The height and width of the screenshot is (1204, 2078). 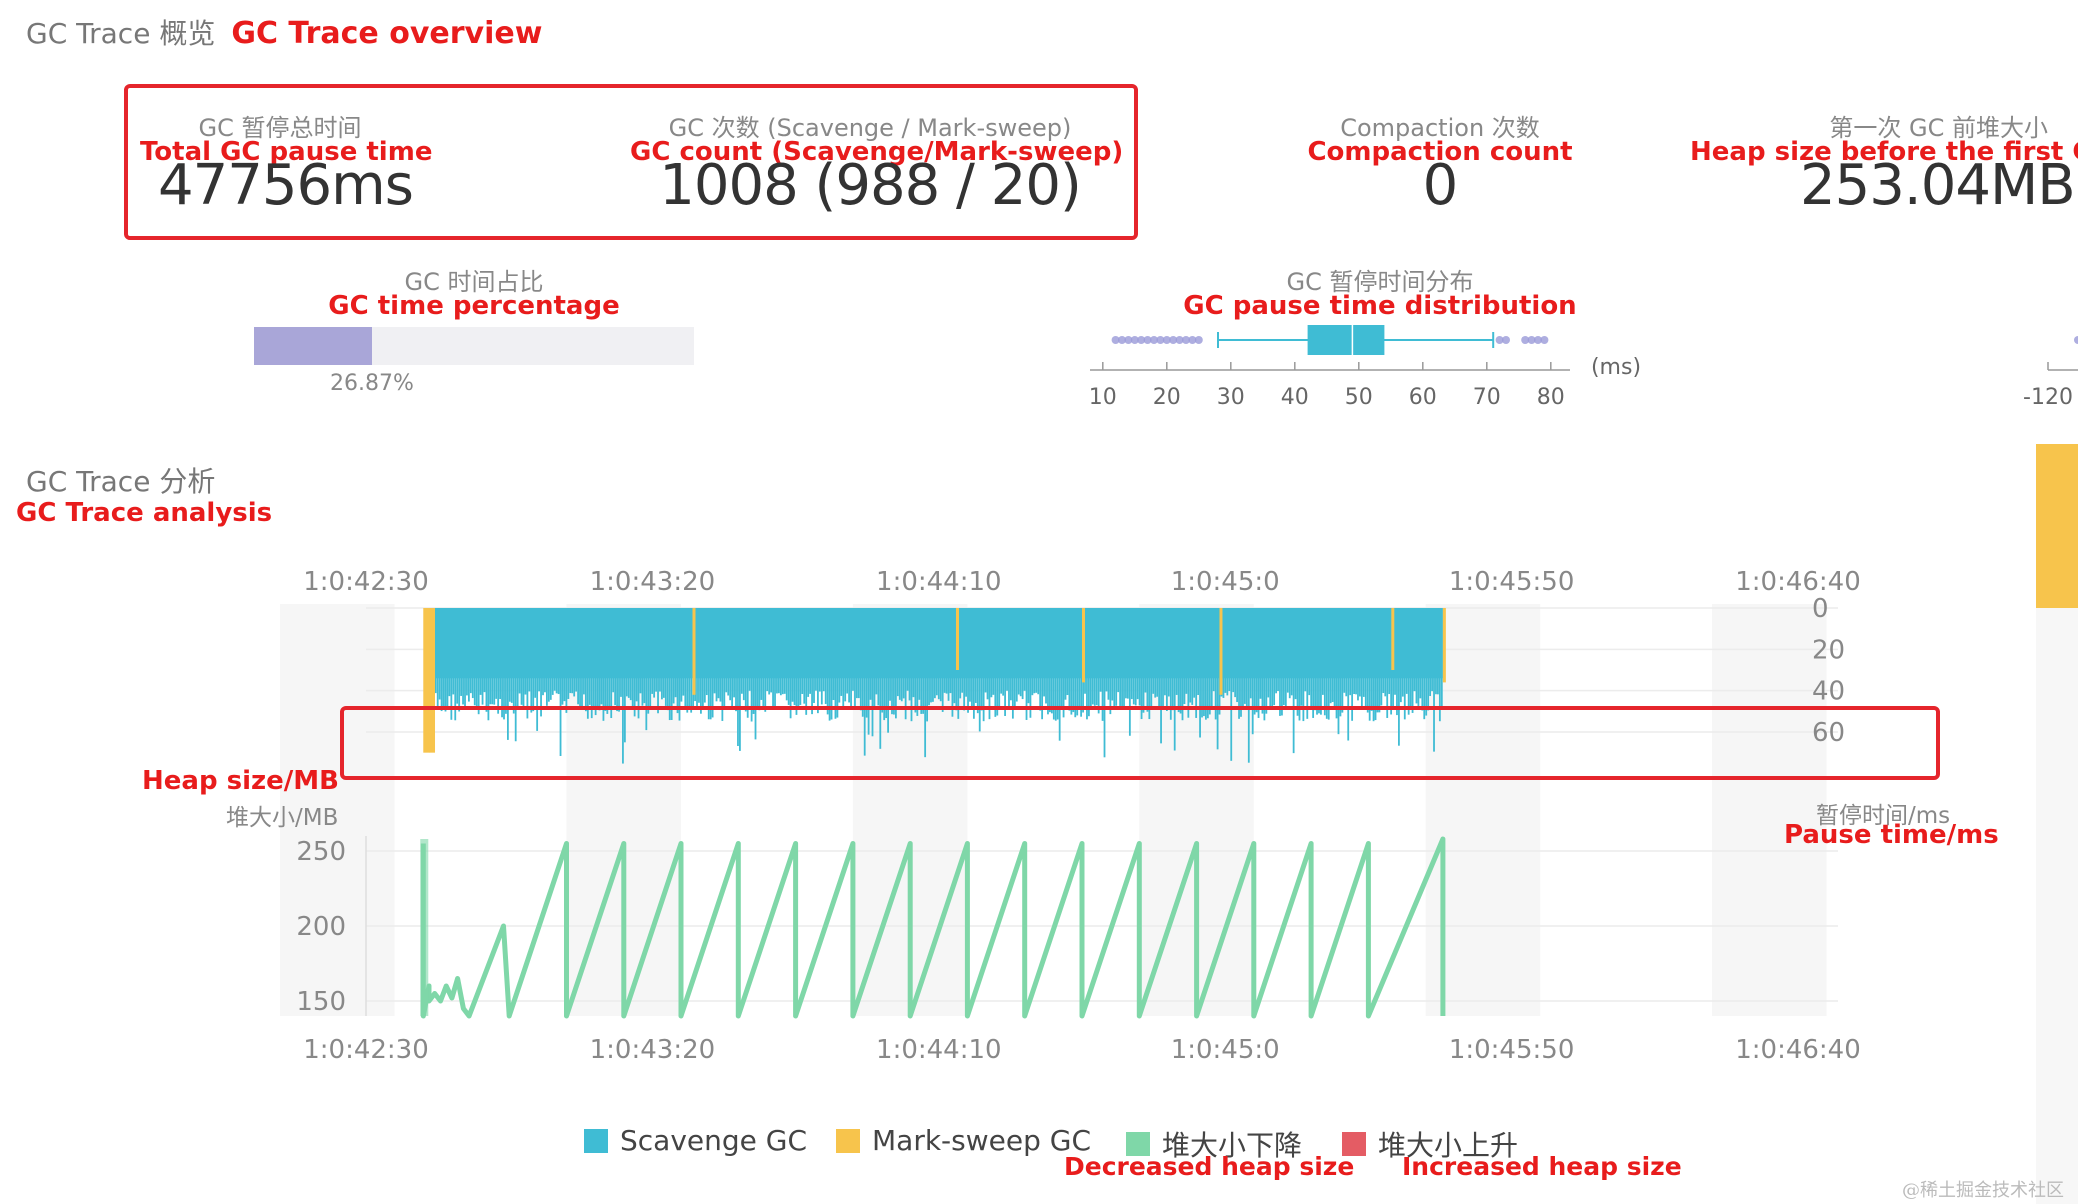 What do you see at coordinates (286, 185) in the screenshot?
I see `stat-value: 47756ms` at bounding box center [286, 185].